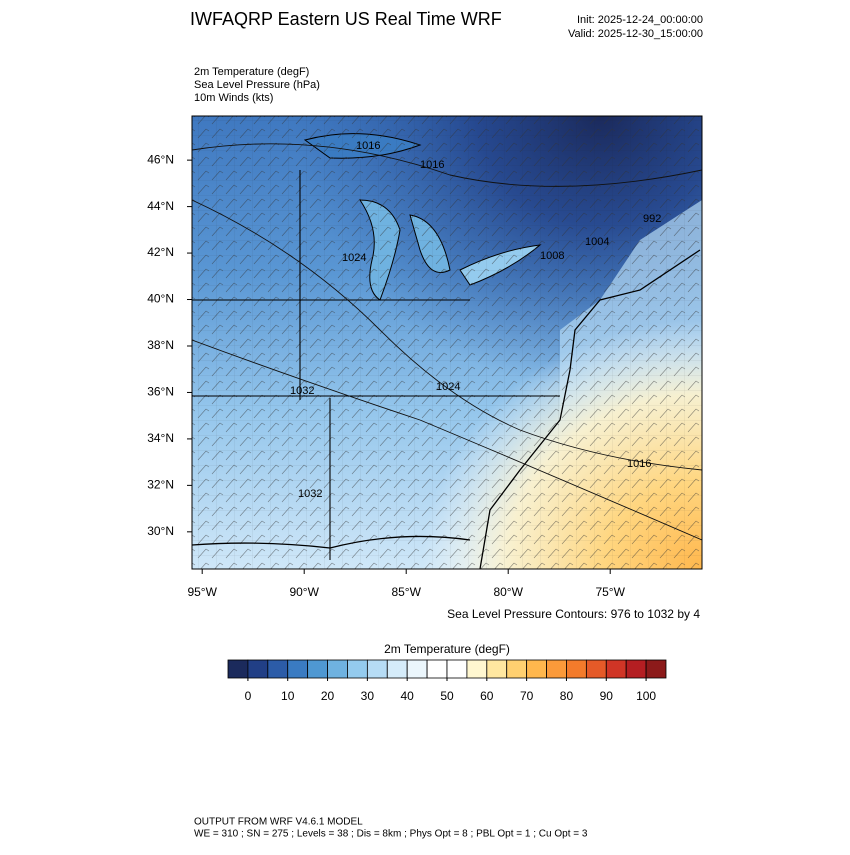 Image resolution: width=850 pixels, height=855 pixels. What do you see at coordinates (567, 696) in the screenshot?
I see `colorbar-tick-label: 80` at bounding box center [567, 696].